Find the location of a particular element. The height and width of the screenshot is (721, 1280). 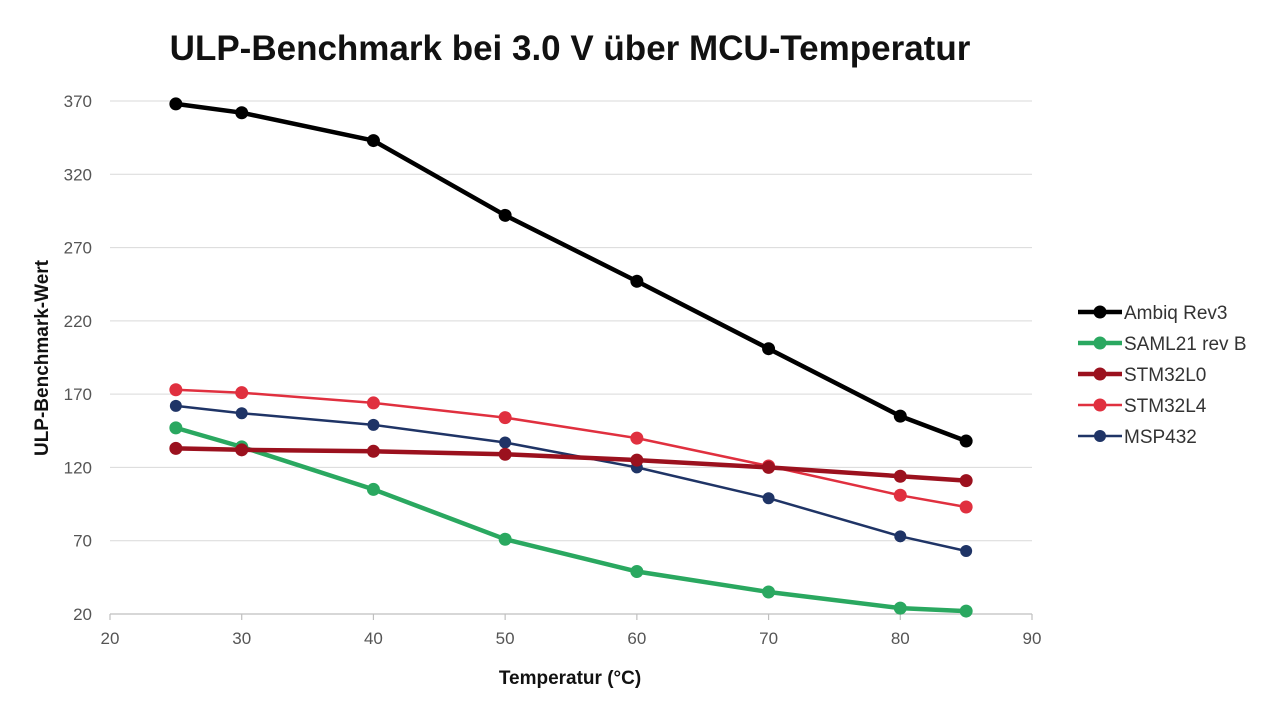

legend-label: STM32L0 is located at coordinates (1165, 375).